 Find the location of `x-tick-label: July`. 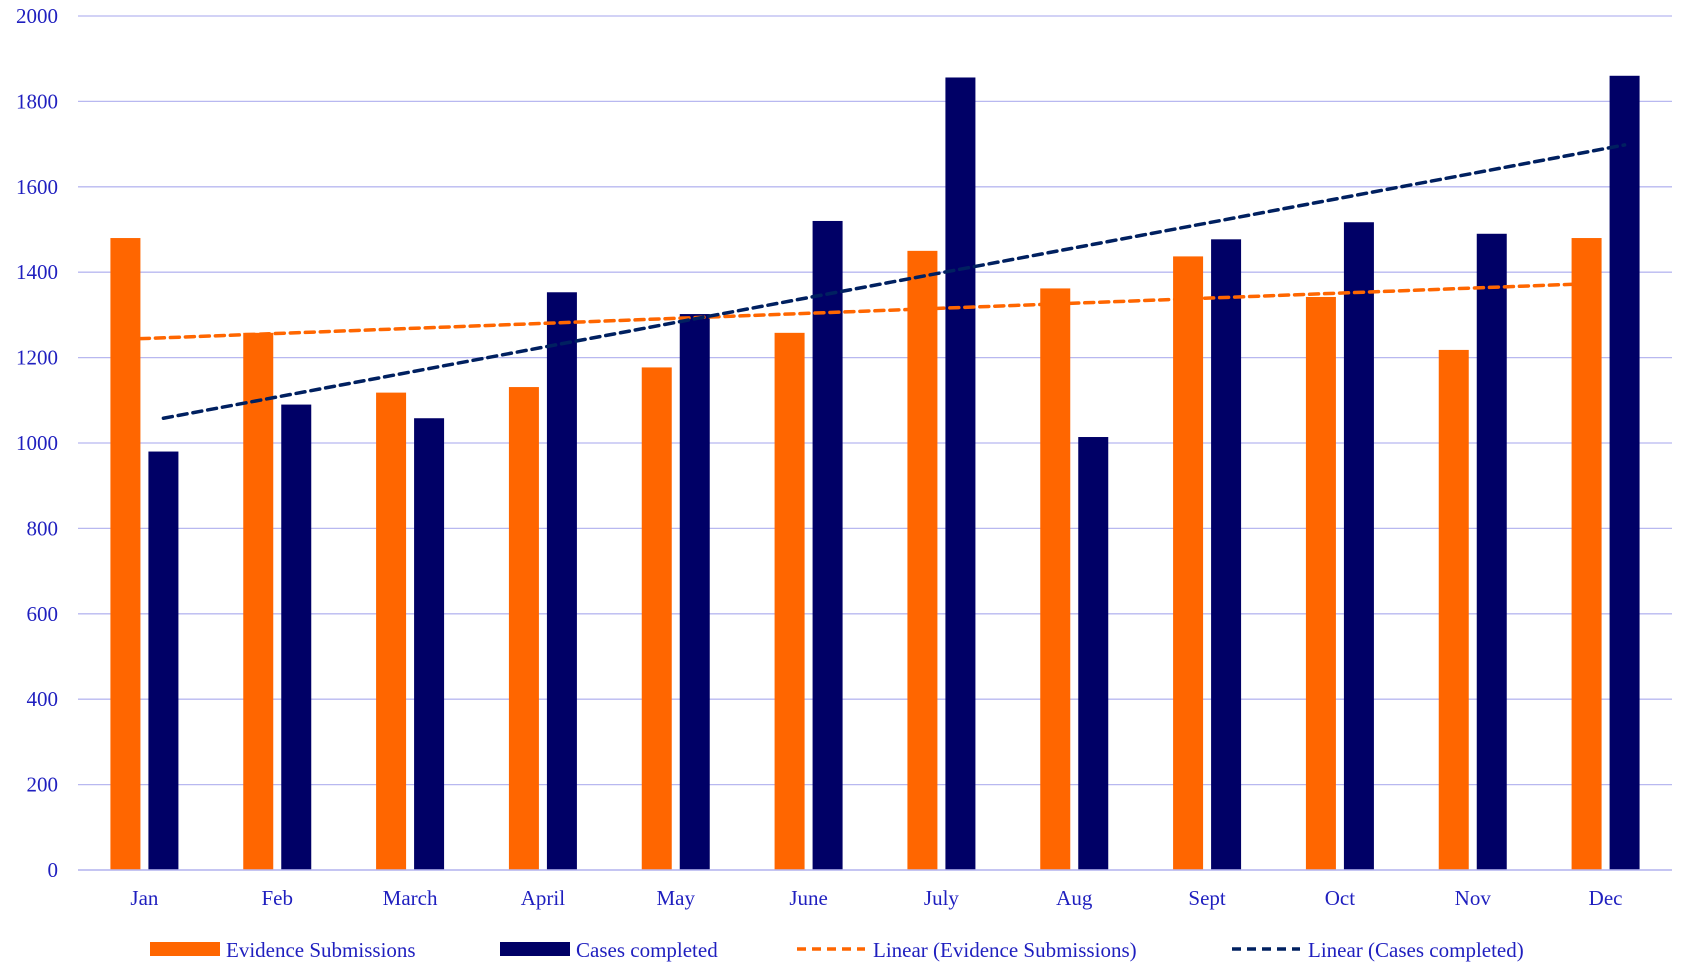

x-tick-label: July is located at coordinates (942, 898).